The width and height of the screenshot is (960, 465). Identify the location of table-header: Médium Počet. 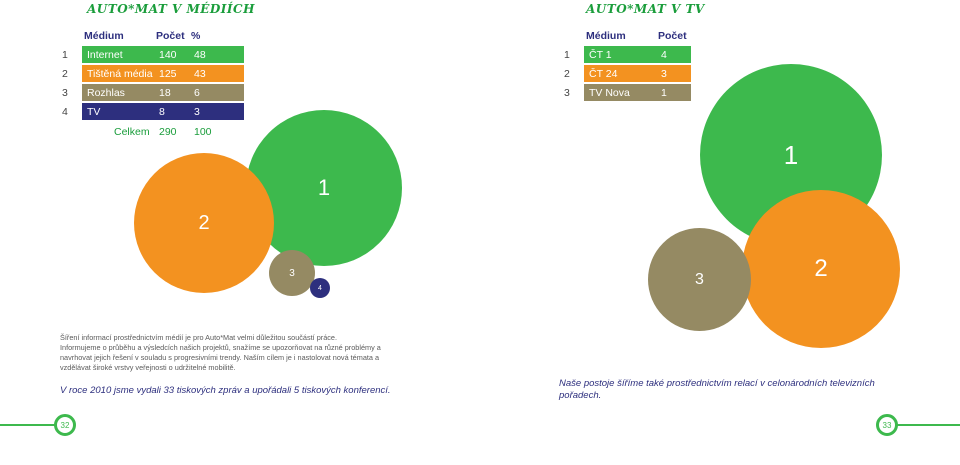
(625, 36).